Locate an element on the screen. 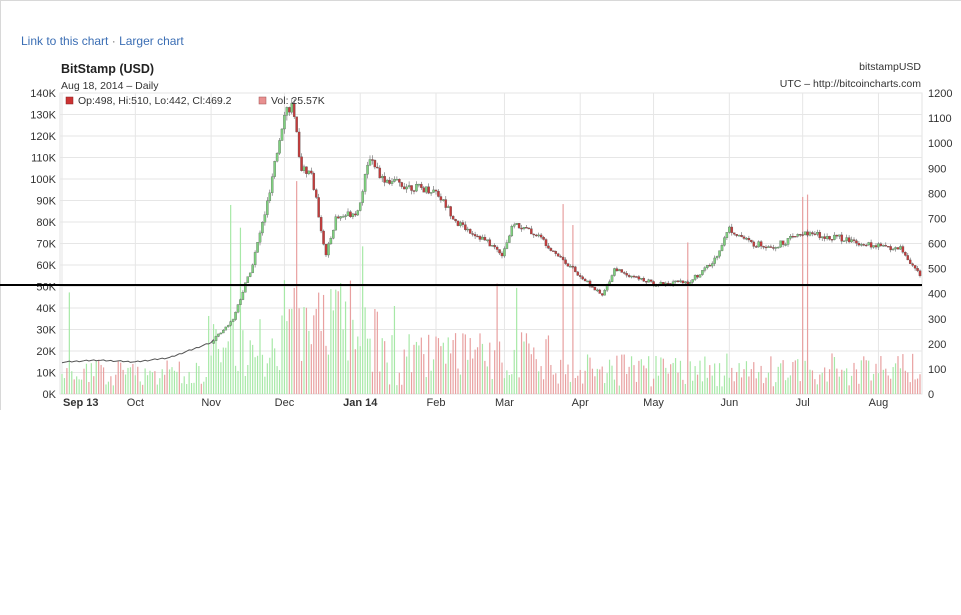 The height and width of the screenshot is (615, 961). link-to-chart: Link to this chart is located at coordinates (65, 41).